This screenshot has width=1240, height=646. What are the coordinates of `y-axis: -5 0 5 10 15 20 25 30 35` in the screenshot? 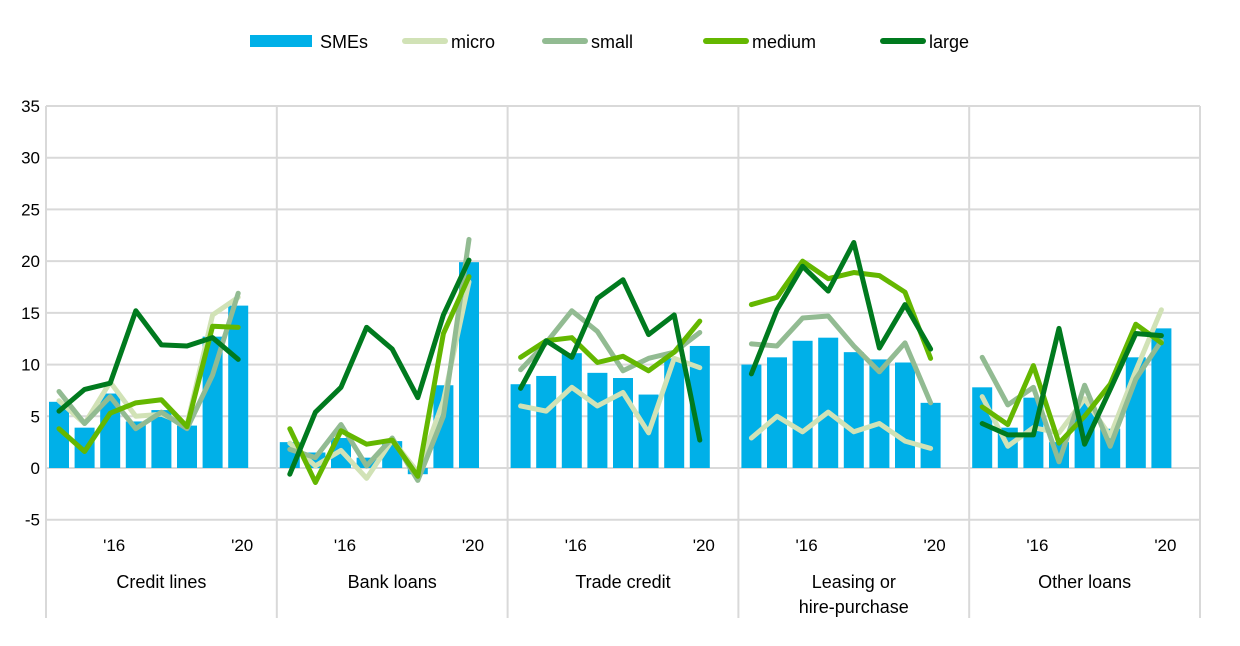 It's located at (30, 313).